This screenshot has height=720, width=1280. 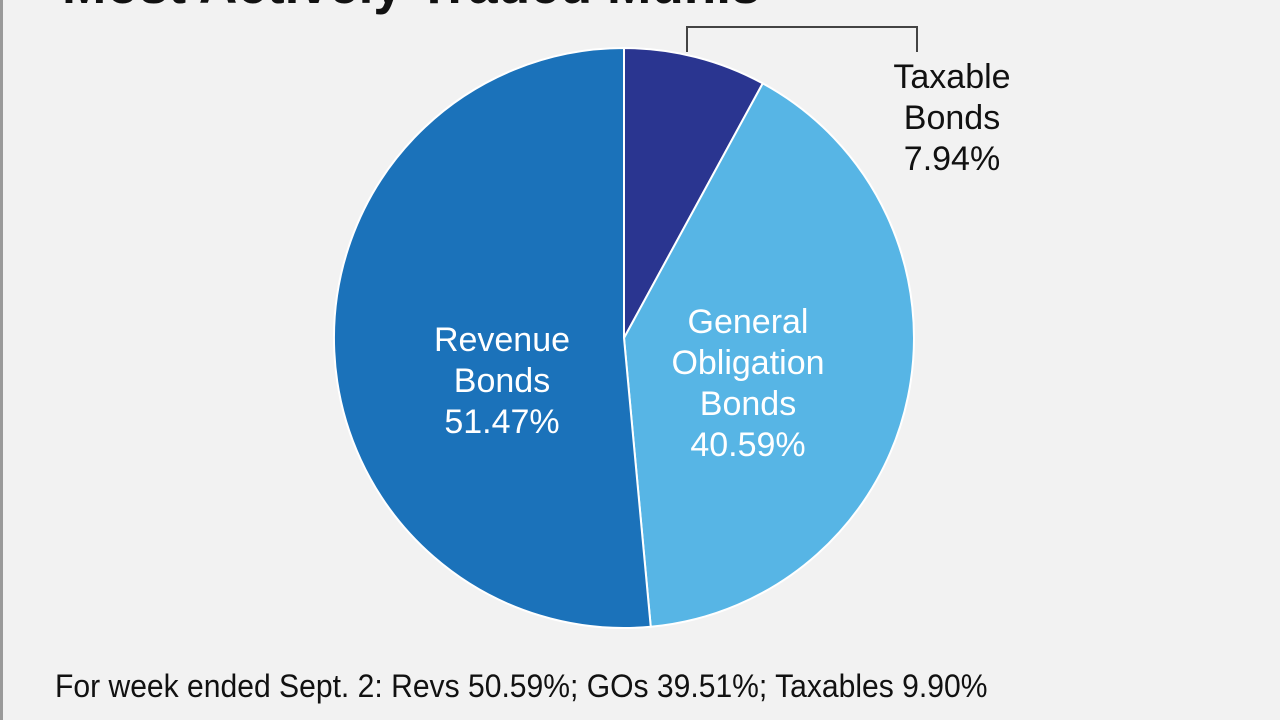 What do you see at coordinates (502, 340) in the screenshot?
I see `slice-label-line: Revenue` at bounding box center [502, 340].